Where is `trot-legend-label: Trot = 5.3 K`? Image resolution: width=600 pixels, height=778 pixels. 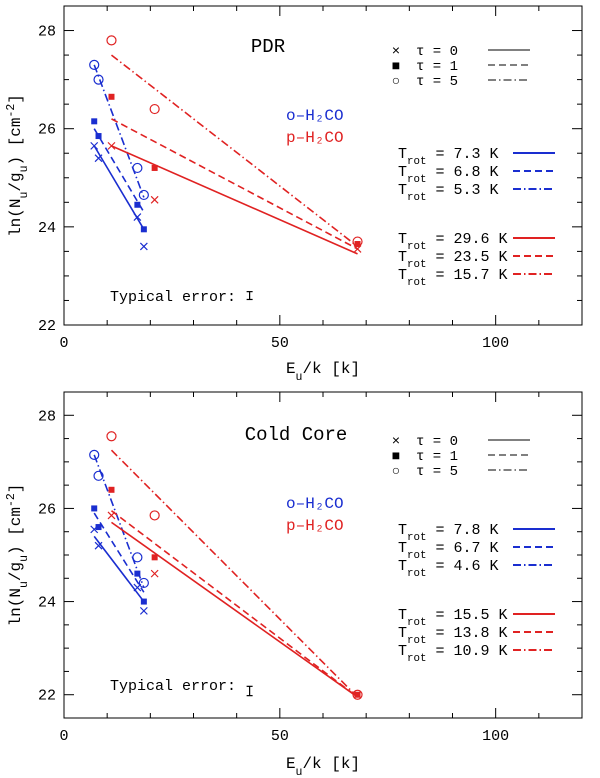 trot-legend-label: Trot = 5.3 K is located at coordinates (448, 193).